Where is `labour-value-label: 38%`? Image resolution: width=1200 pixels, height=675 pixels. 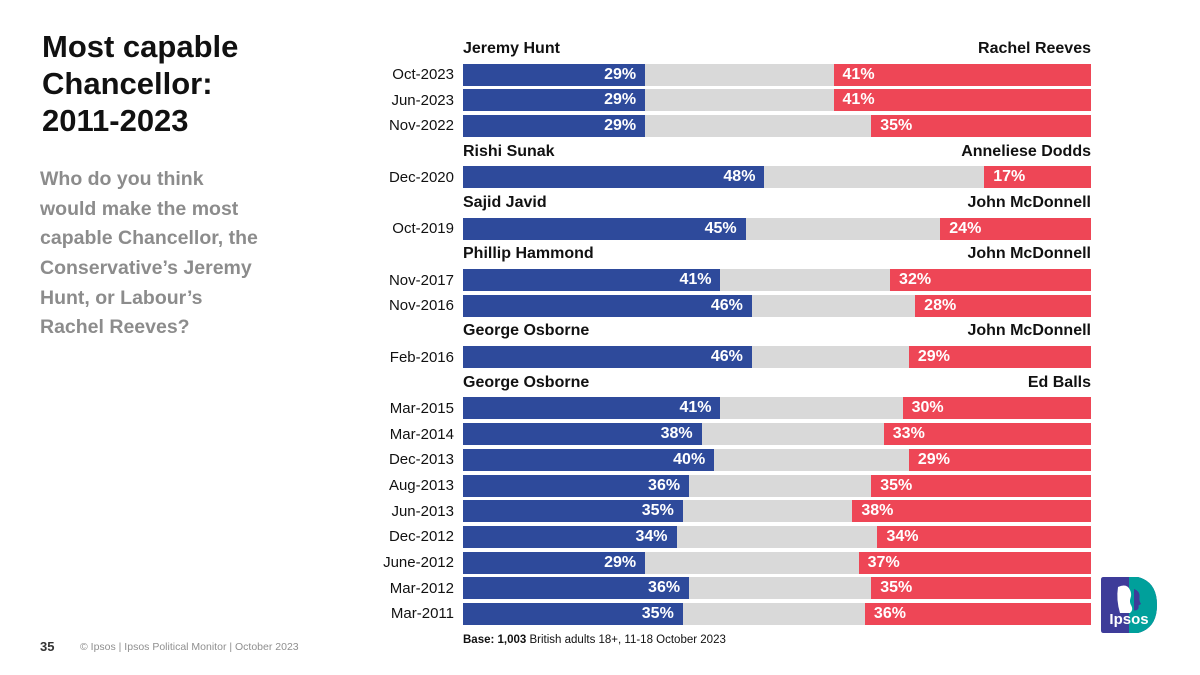 labour-value-label: 38% is located at coordinates (877, 511).